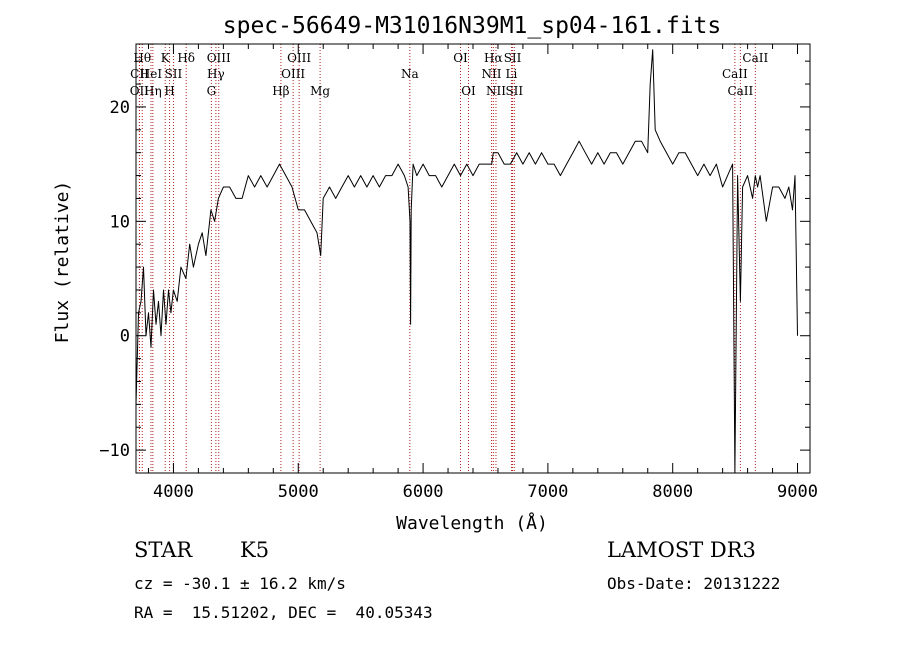 The height and width of the screenshot is (649, 900). I want to click on object-class: STAR, so click(163, 550).